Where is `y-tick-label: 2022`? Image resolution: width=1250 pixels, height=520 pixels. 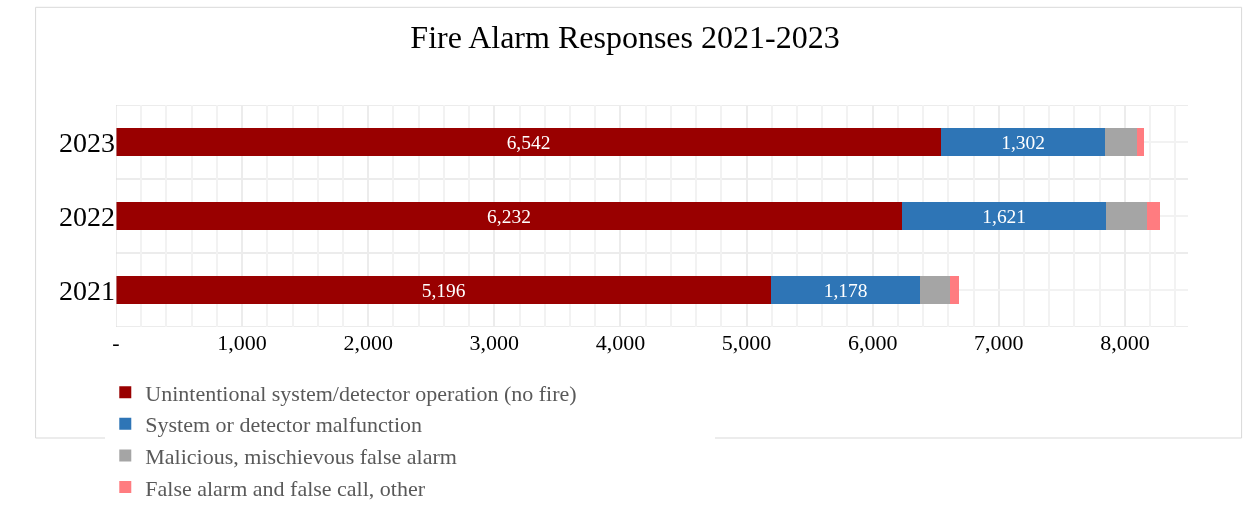 y-tick-label: 2022 is located at coordinates (87, 216).